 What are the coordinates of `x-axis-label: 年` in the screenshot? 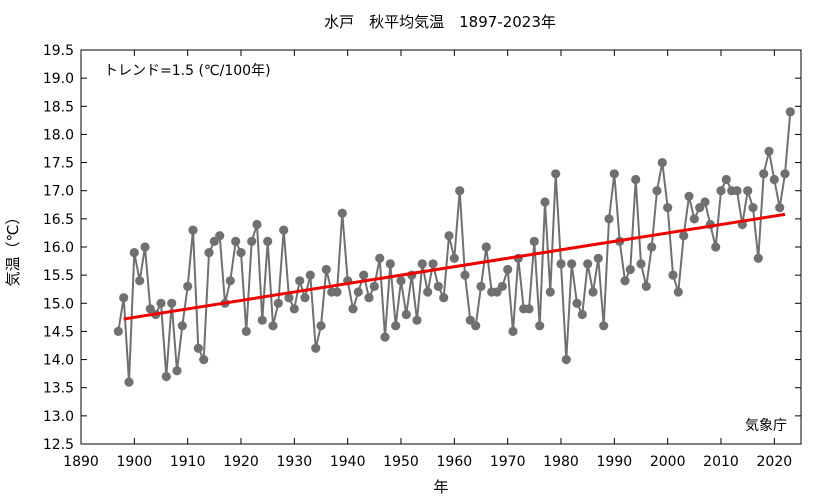 It's located at (440, 487).